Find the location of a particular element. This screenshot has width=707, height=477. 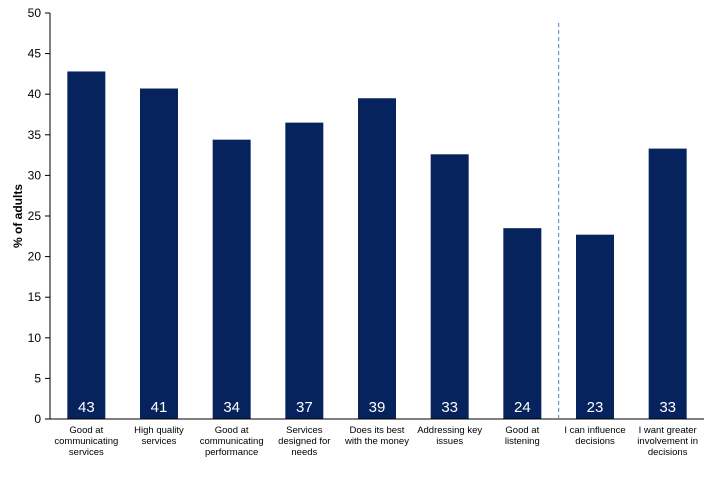

y-tick-label: 5 is located at coordinates (37, 378).